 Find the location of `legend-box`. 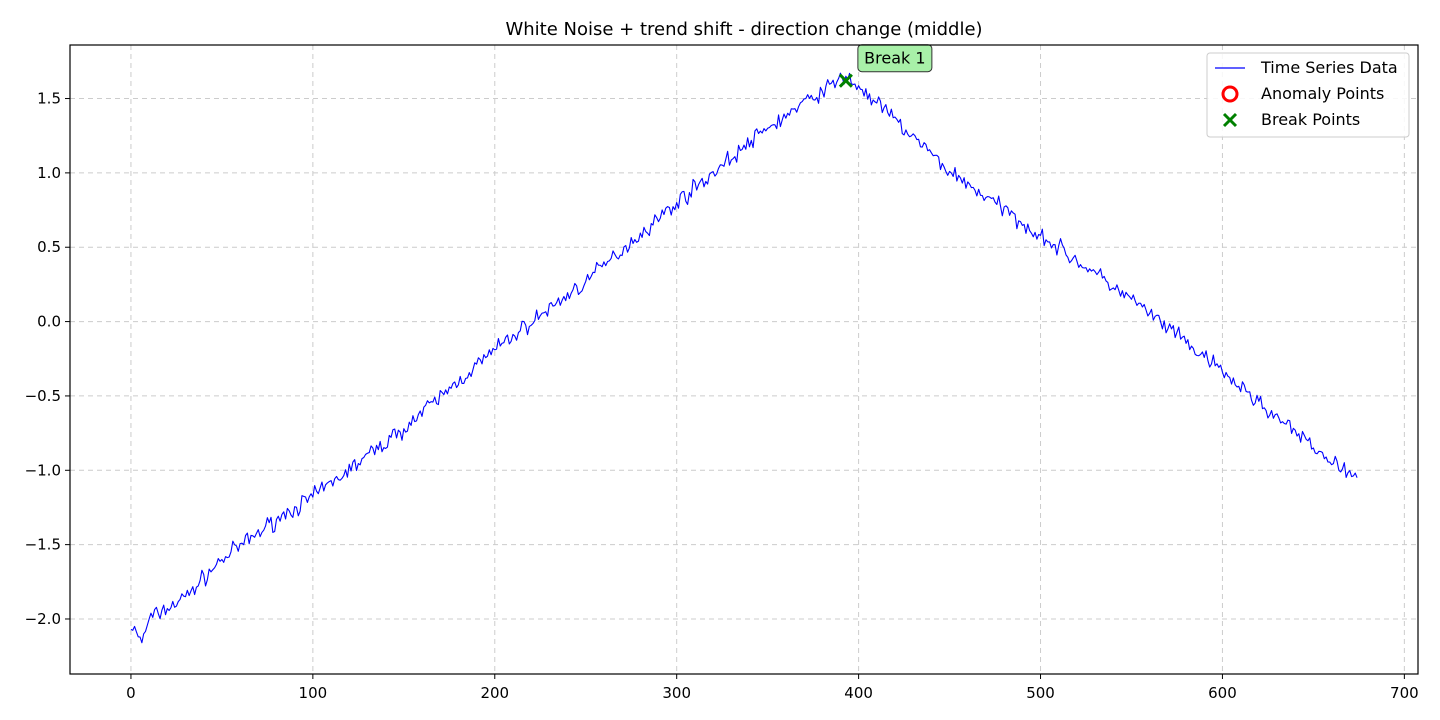

legend-box is located at coordinates (1308, 95).